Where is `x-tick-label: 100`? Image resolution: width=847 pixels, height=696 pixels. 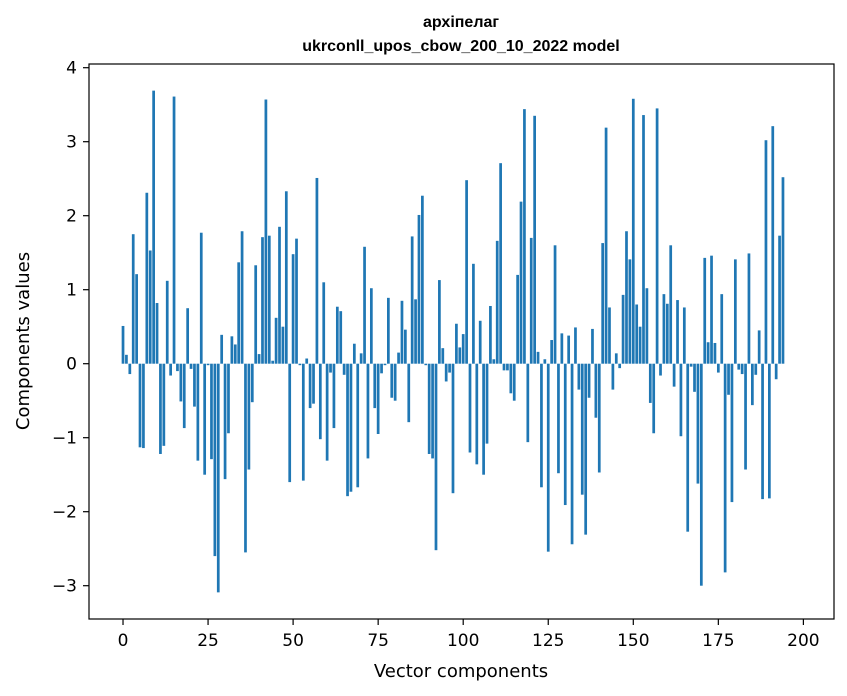 x-tick-label: 100 is located at coordinates (463, 641).